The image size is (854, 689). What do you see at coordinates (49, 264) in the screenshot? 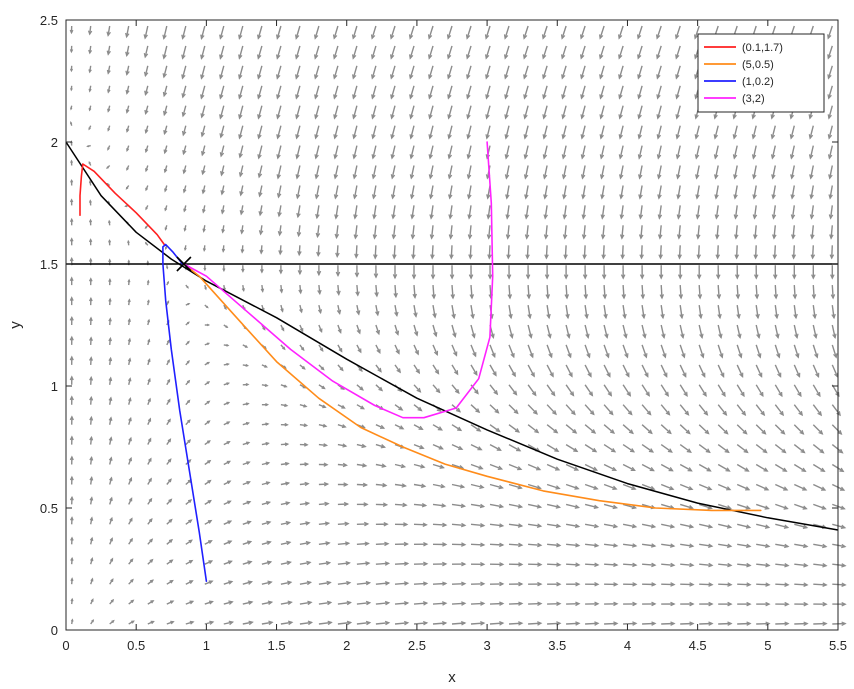
I see `y-tick-label: 1.5` at bounding box center [49, 264].